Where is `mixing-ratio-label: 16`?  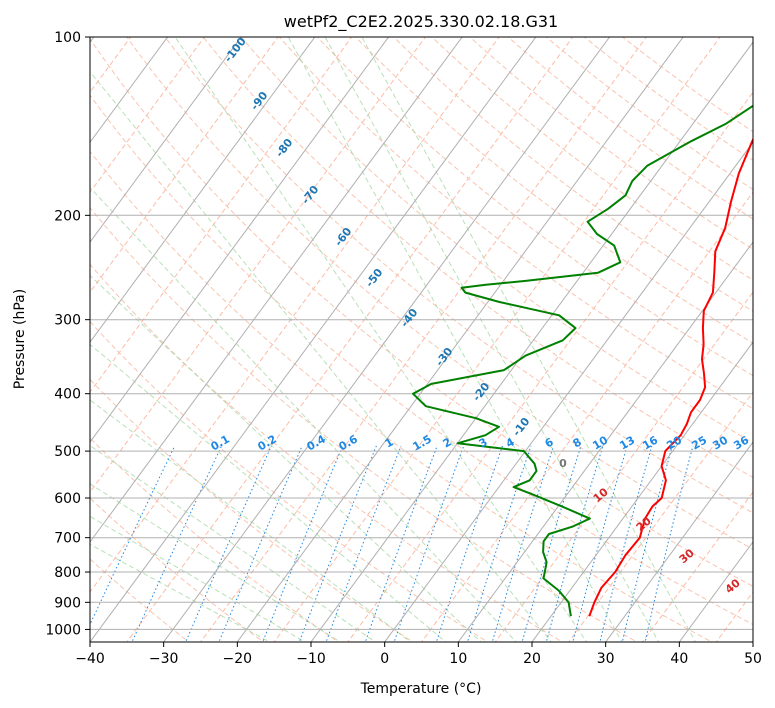
mixing-ratio-label: 16 is located at coordinates (650, 442).